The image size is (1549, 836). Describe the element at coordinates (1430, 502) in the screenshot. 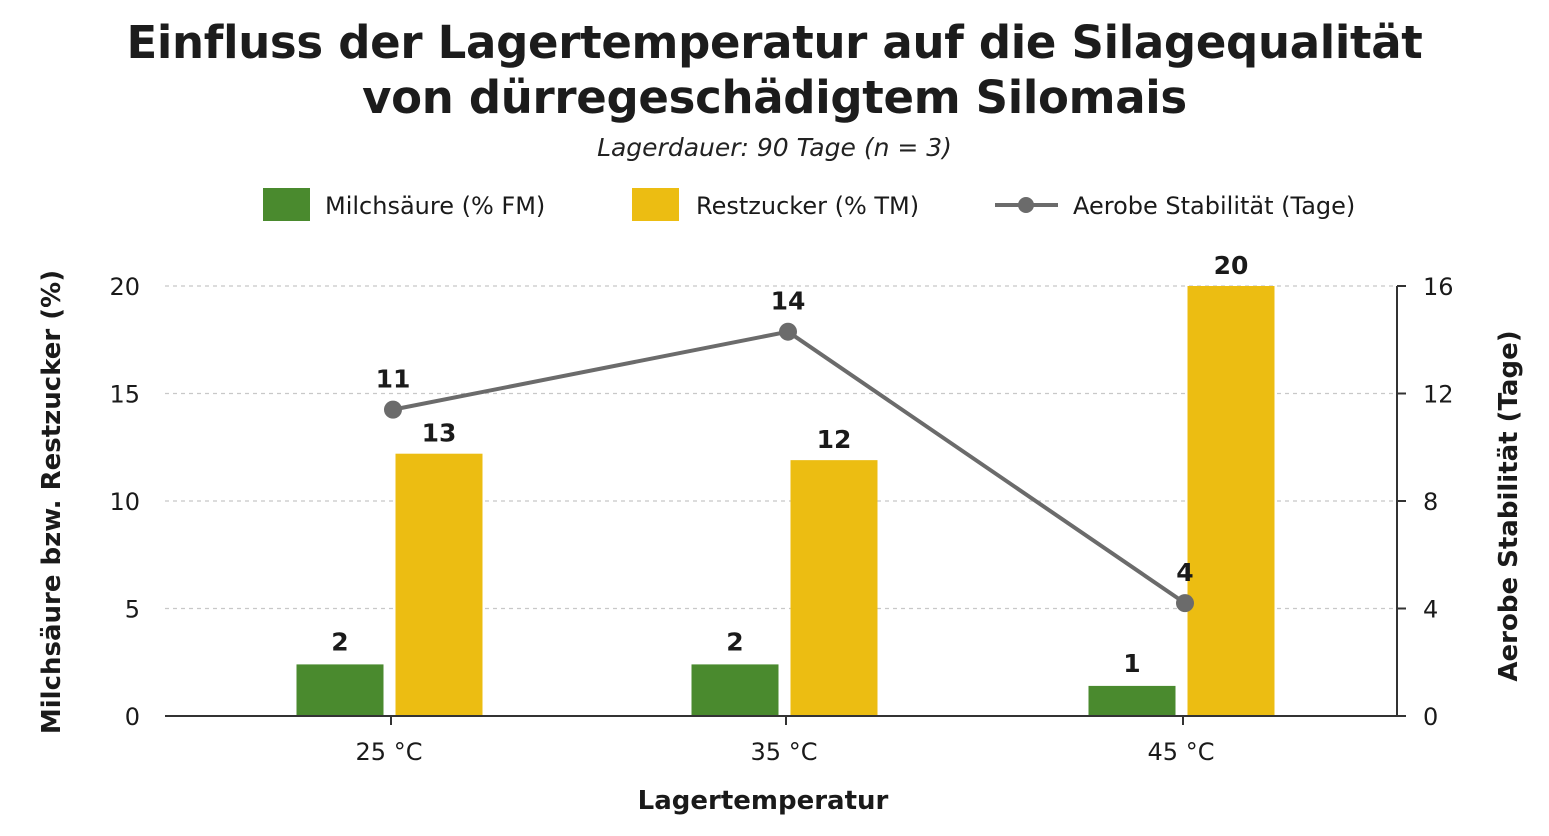

I see `y2-tick-label: 8` at that location.